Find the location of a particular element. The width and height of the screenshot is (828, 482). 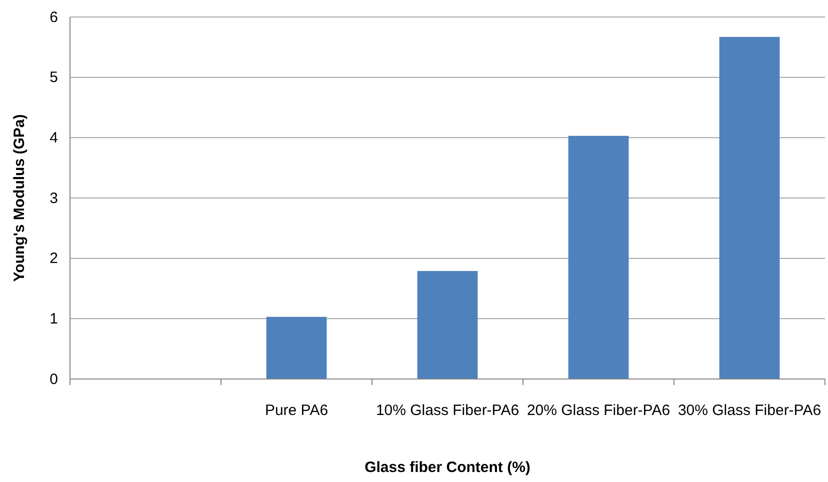

y-tick-label: 2 is located at coordinates (54, 259).